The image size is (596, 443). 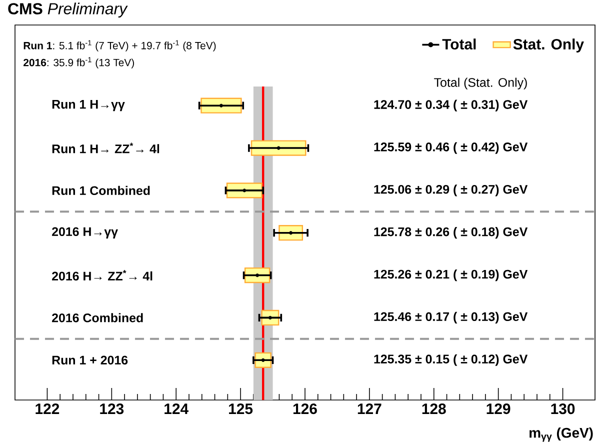 What do you see at coordinates (548, 45) in the screenshot?
I see `legend-label: Stat. Only` at bounding box center [548, 45].